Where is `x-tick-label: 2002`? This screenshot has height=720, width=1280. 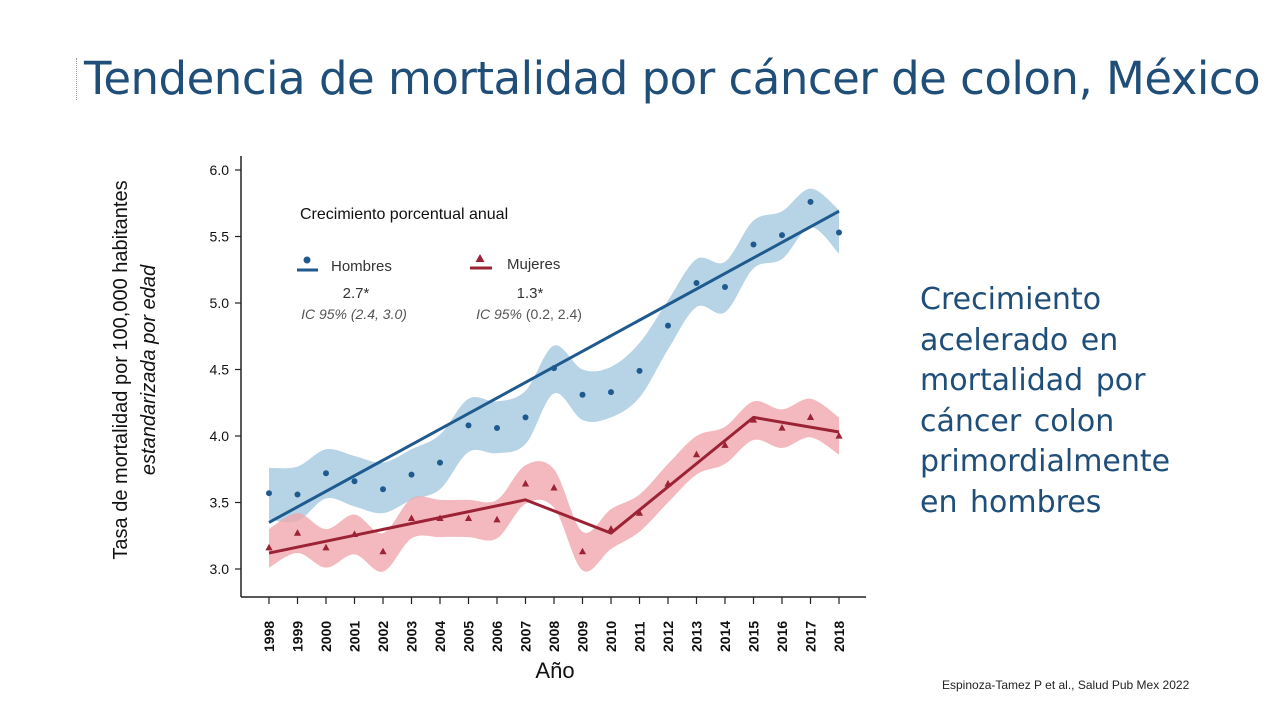
x-tick-label: 2002 is located at coordinates (383, 636).